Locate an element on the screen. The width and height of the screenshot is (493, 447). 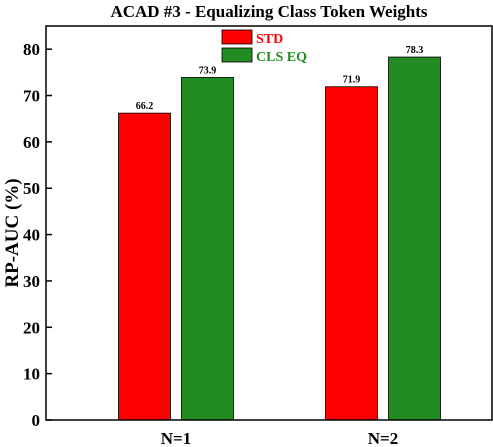
y-tick-label: 30 is located at coordinates (31, 281).